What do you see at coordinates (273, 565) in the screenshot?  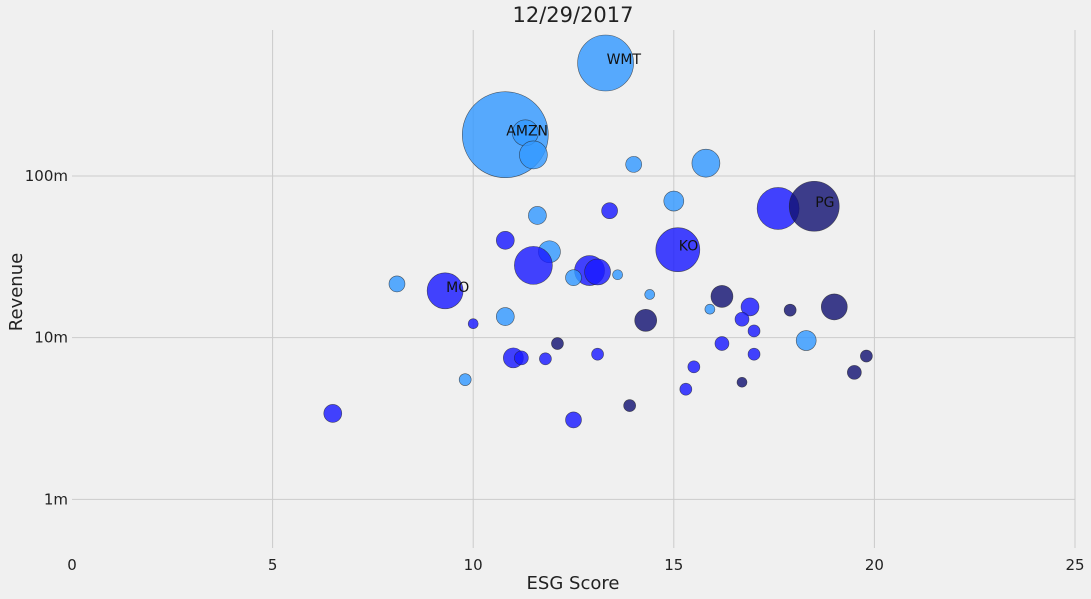 I see `x-tick-label: 5` at bounding box center [273, 565].